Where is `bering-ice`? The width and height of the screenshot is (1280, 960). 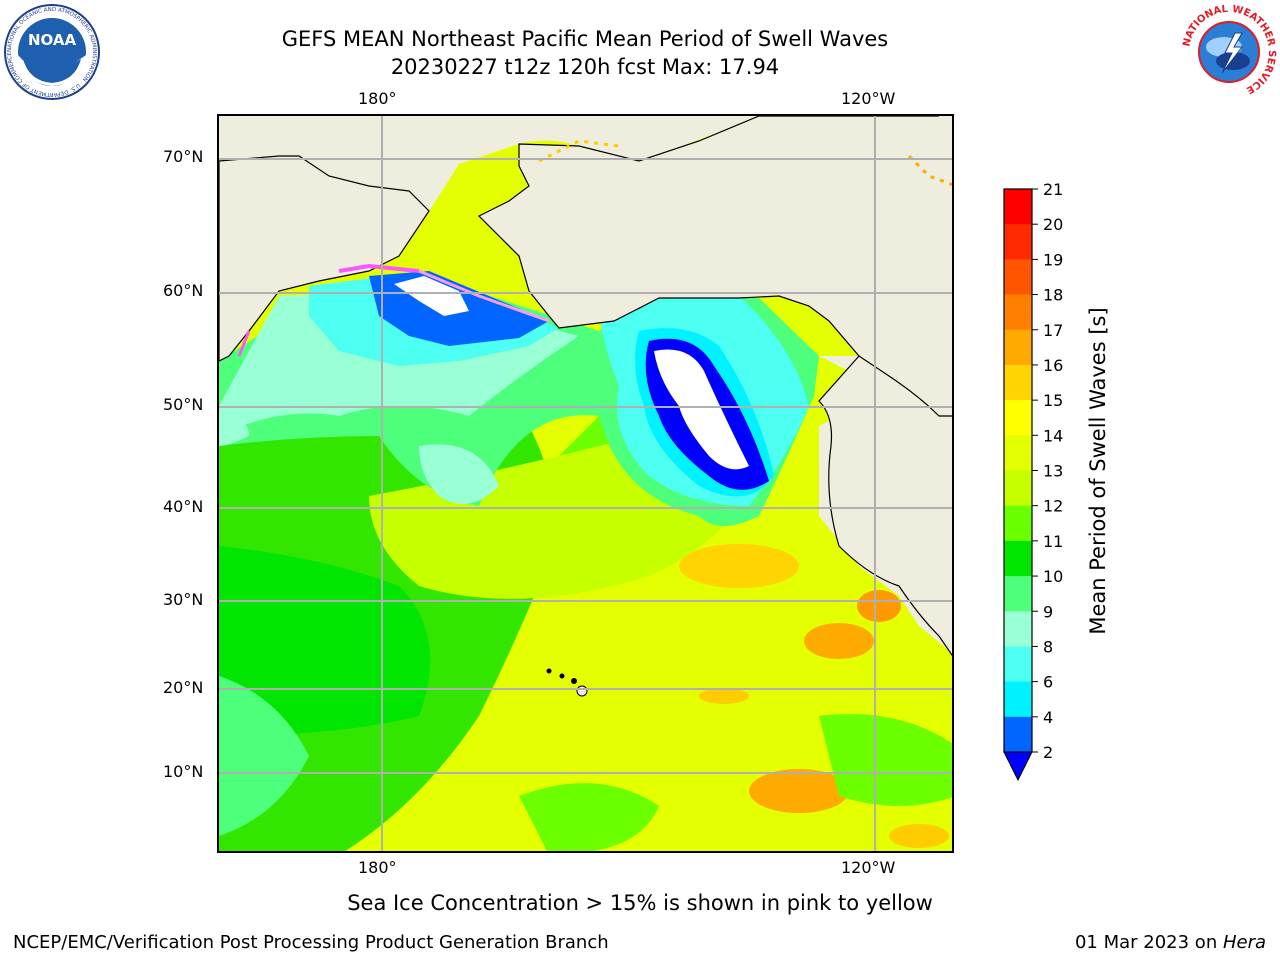 bering-ice is located at coordinates (431, 296).